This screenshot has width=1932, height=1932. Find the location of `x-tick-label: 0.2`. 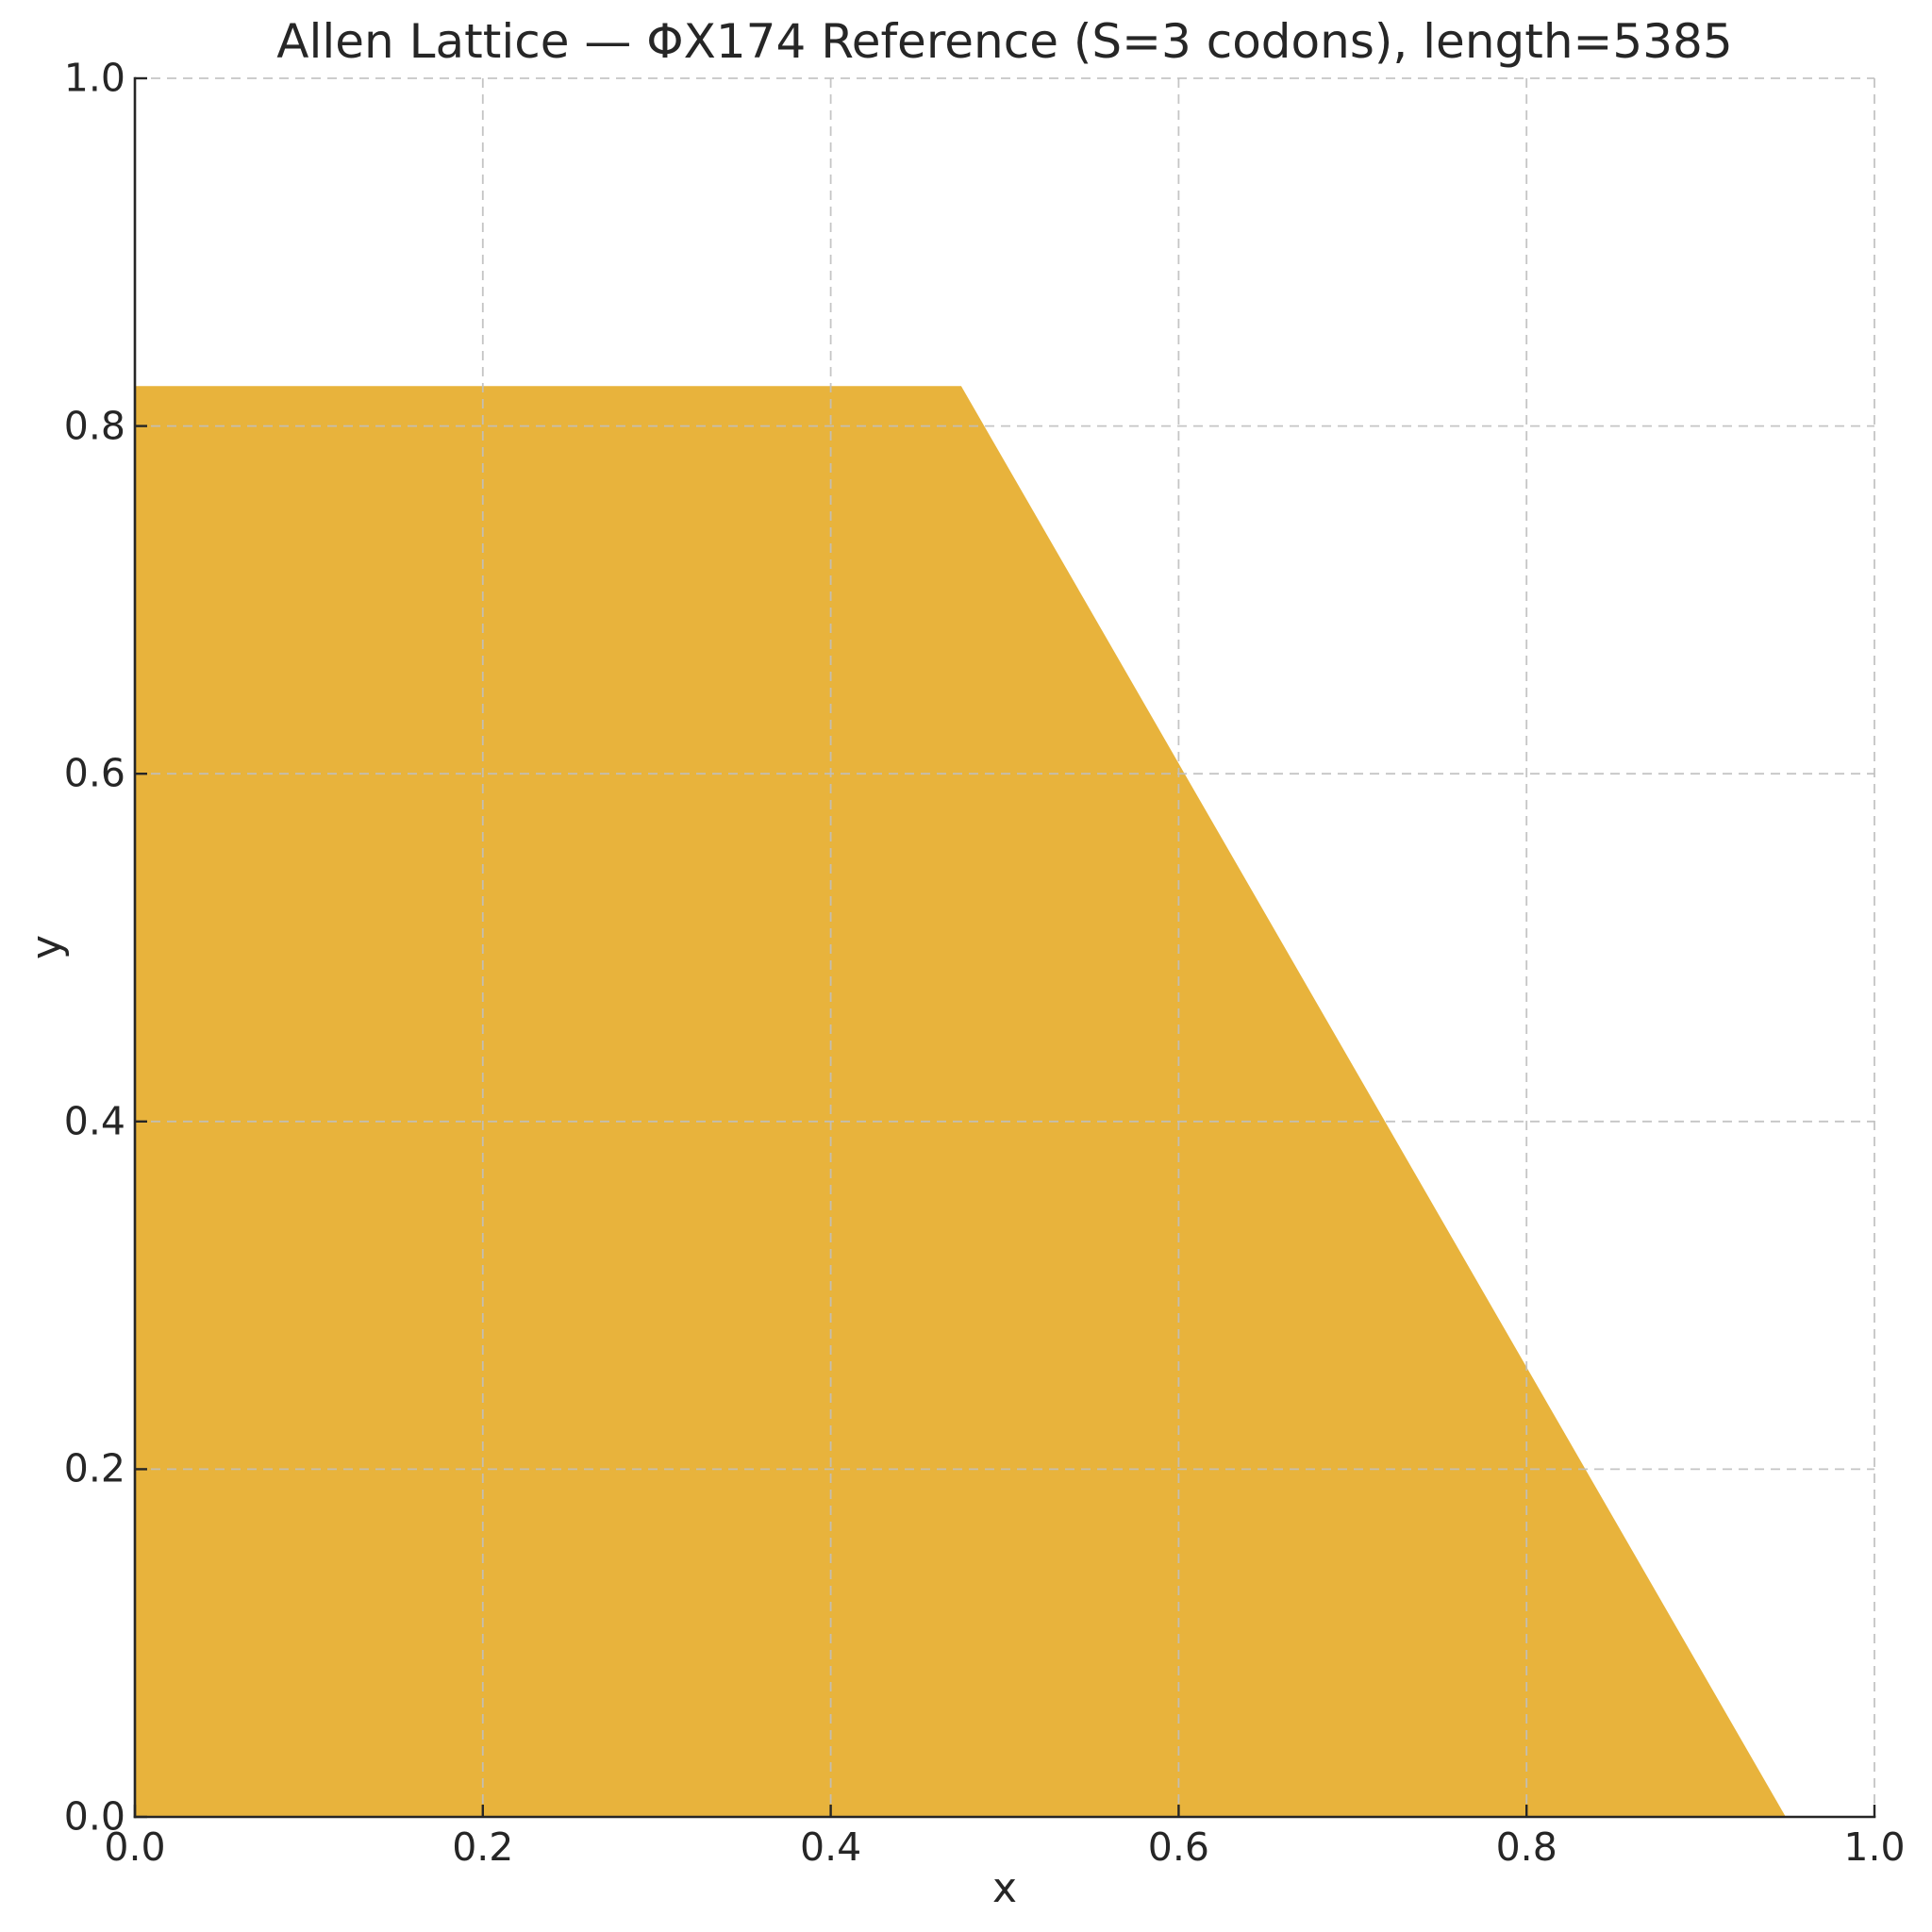

x-tick-label: 0.2 is located at coordinates (483, 1847).